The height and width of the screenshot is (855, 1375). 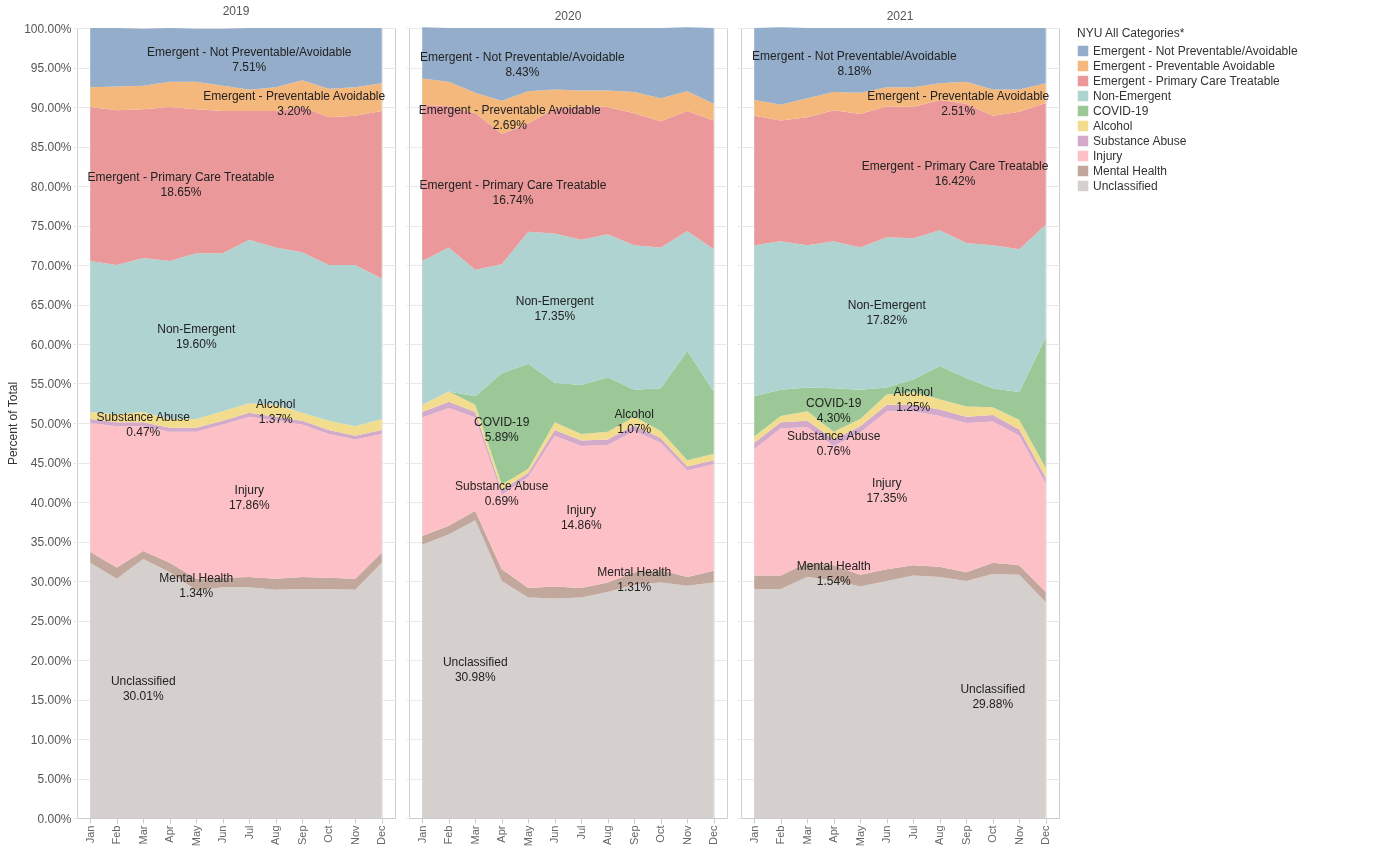 I want to click on x-tick-label: Oct, so click(x=660, y=834).